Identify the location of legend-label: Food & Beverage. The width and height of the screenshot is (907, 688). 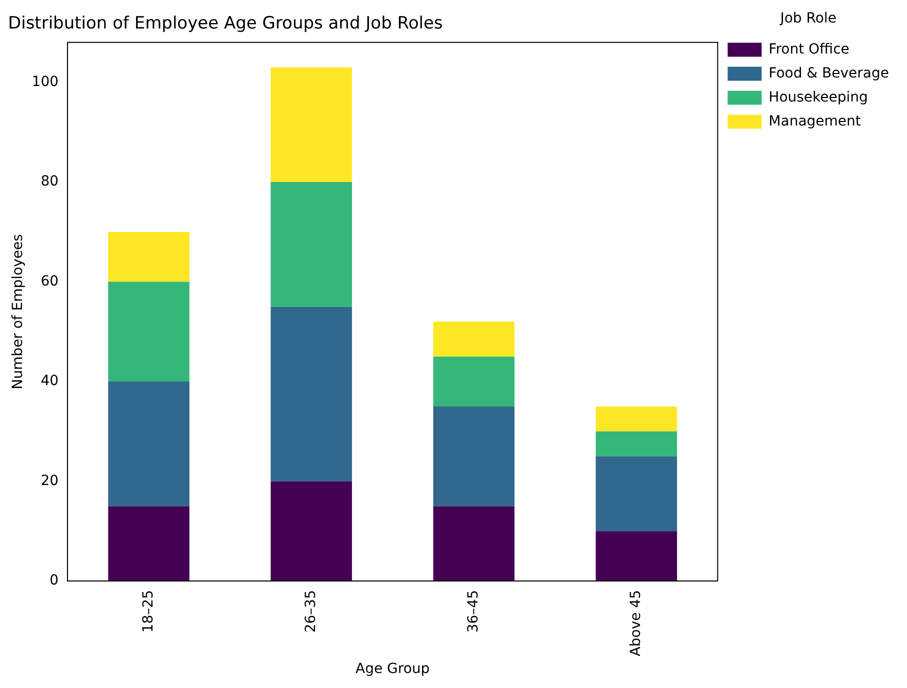
(829, 73).